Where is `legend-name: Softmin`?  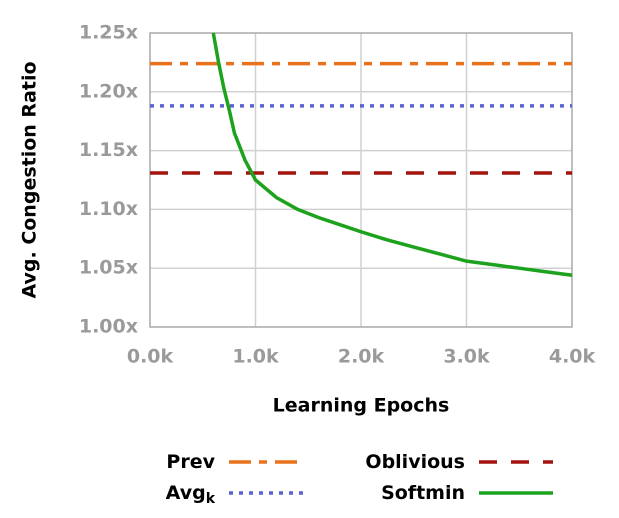 legend-name: Softmin is located at coordinates (423, 493).